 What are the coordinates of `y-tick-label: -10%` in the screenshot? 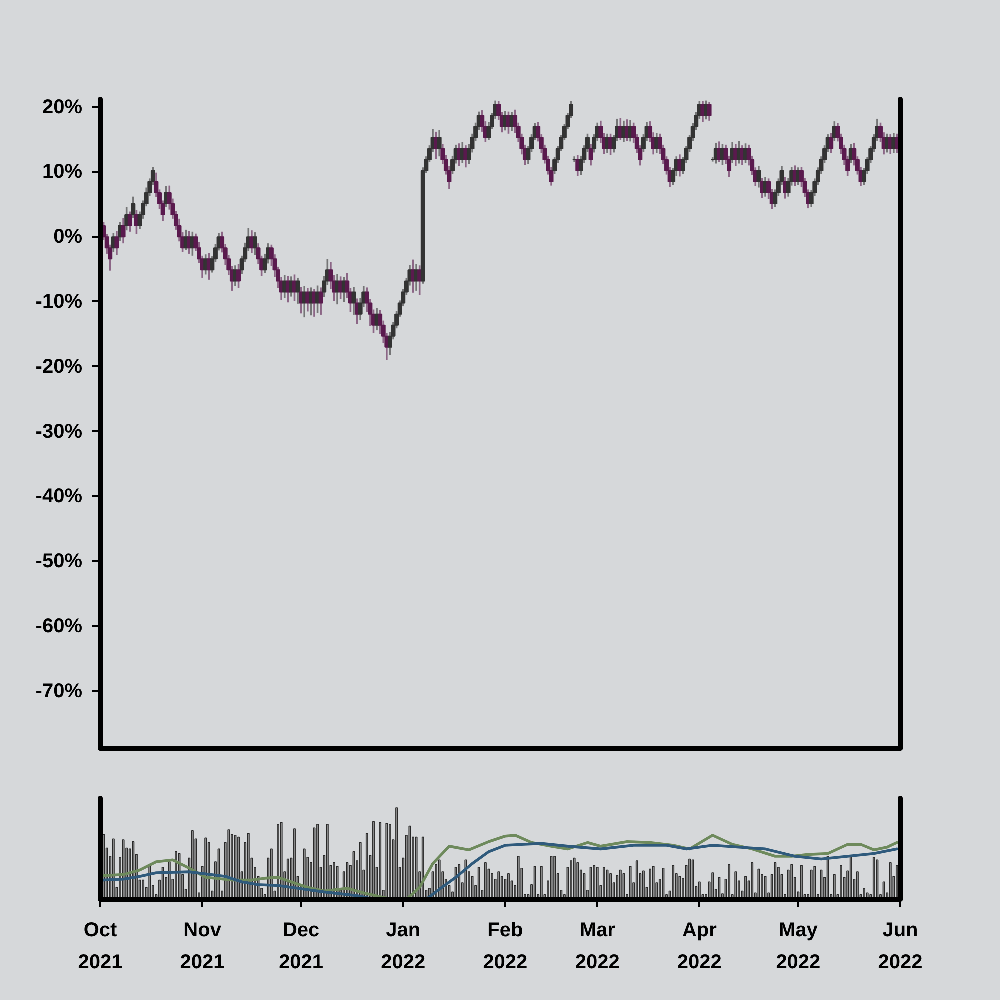 It's located at (59, 301).